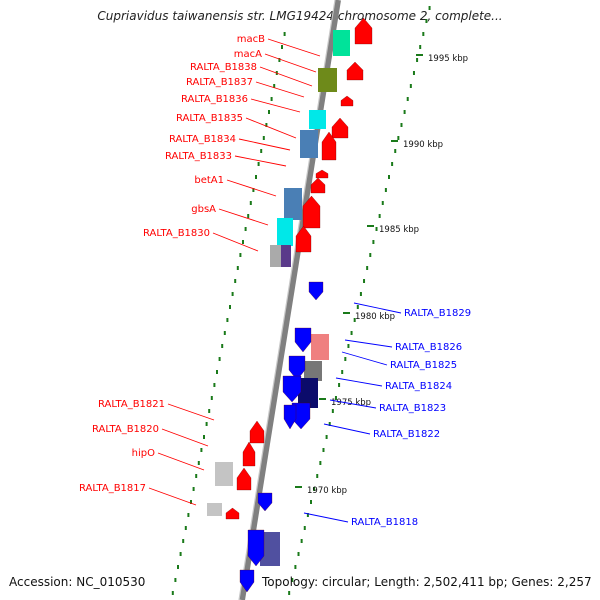  I want to click on kbp-tick-label: 1985 kbp, so click(399, 230).